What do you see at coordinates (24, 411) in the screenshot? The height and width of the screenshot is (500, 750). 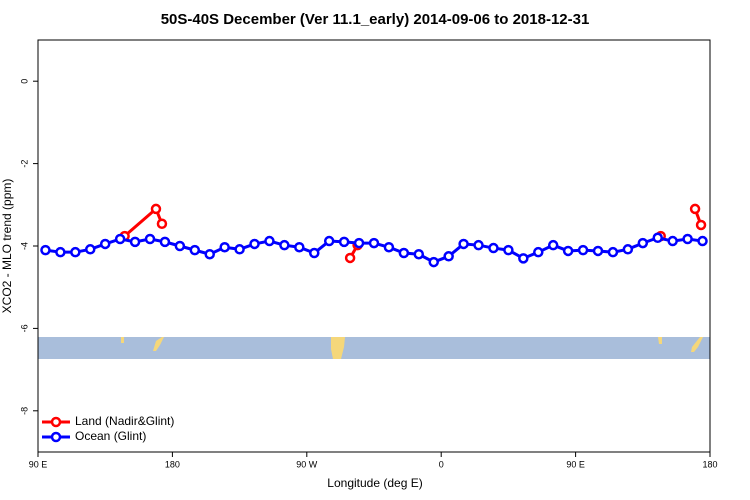 I see `y-tick-label: -8` at bounding box center [24, 411].